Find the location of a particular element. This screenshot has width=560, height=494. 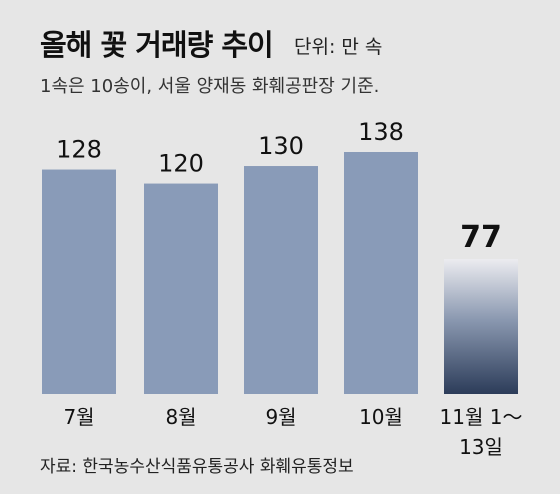

value-label-4: 138 is located at coordinates (381, 132).